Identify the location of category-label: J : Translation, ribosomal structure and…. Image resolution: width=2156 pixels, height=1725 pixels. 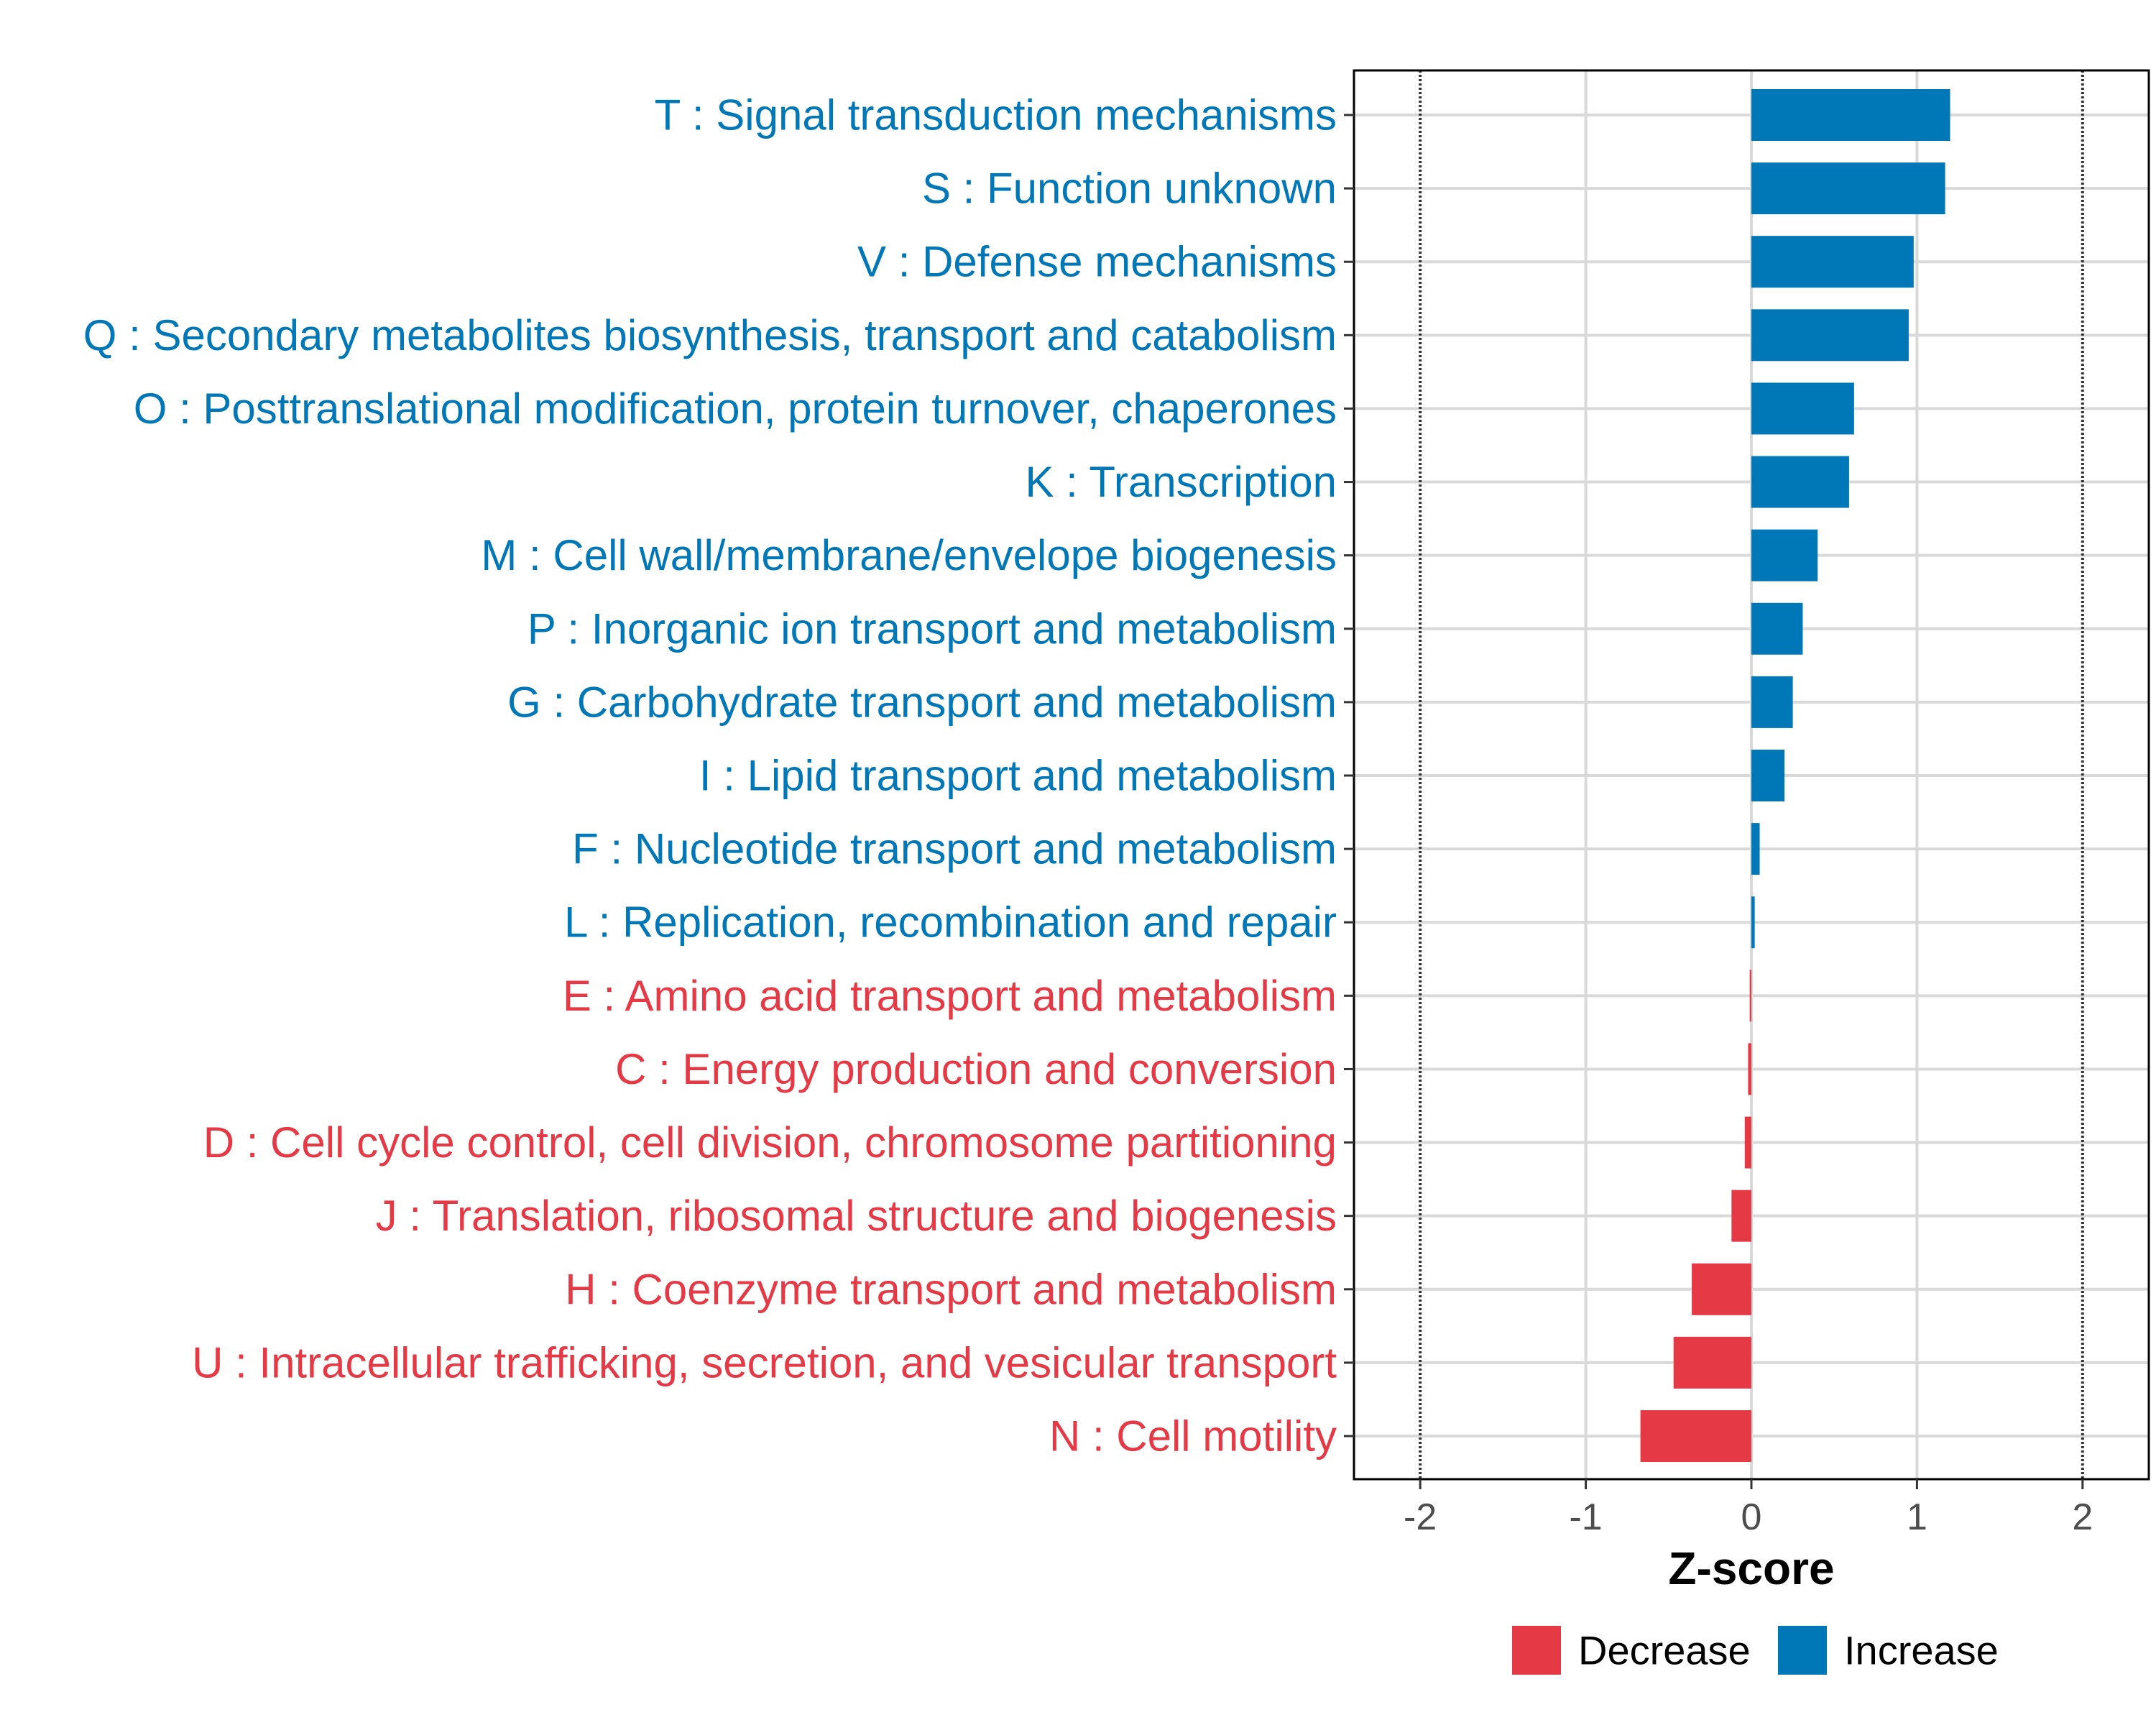
(857, 1216).